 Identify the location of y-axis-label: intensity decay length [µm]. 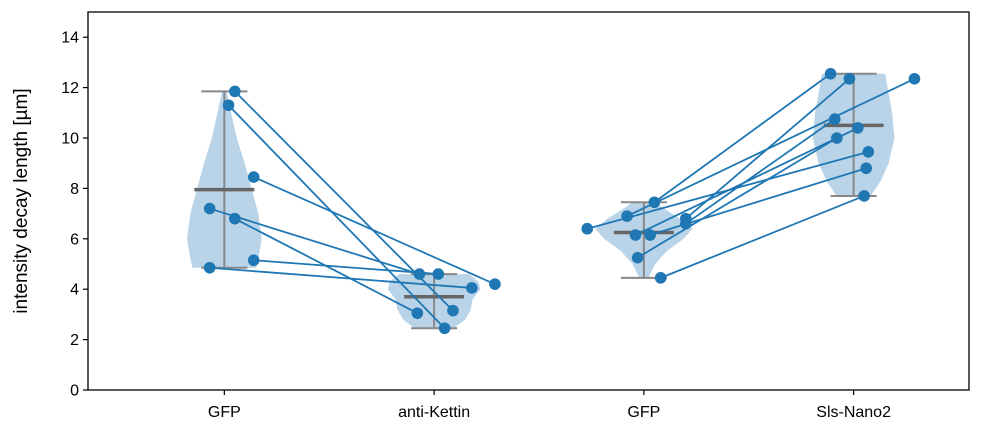
(21, 200).